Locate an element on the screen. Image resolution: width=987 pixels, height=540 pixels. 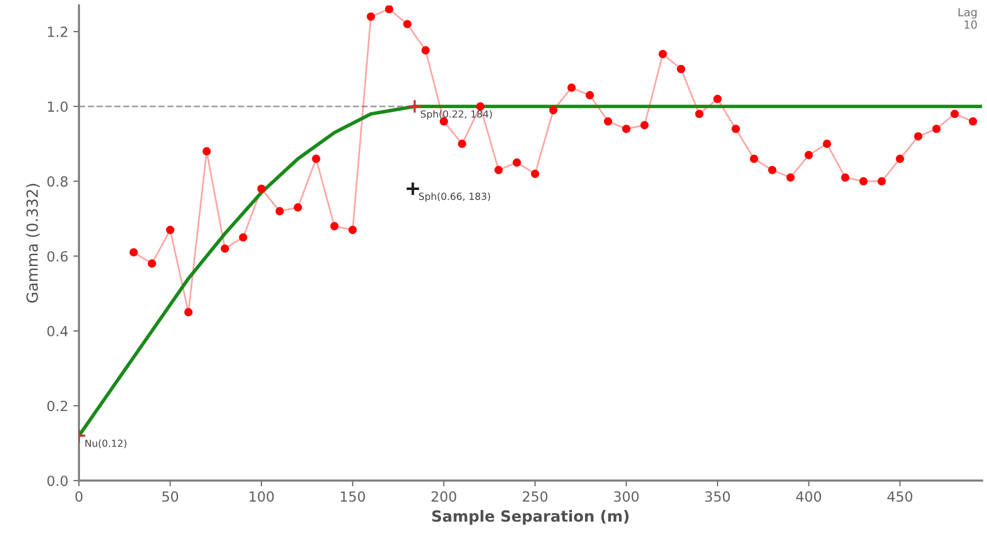
y-tick-label: 1.0 is located at coordinates (58, 106).